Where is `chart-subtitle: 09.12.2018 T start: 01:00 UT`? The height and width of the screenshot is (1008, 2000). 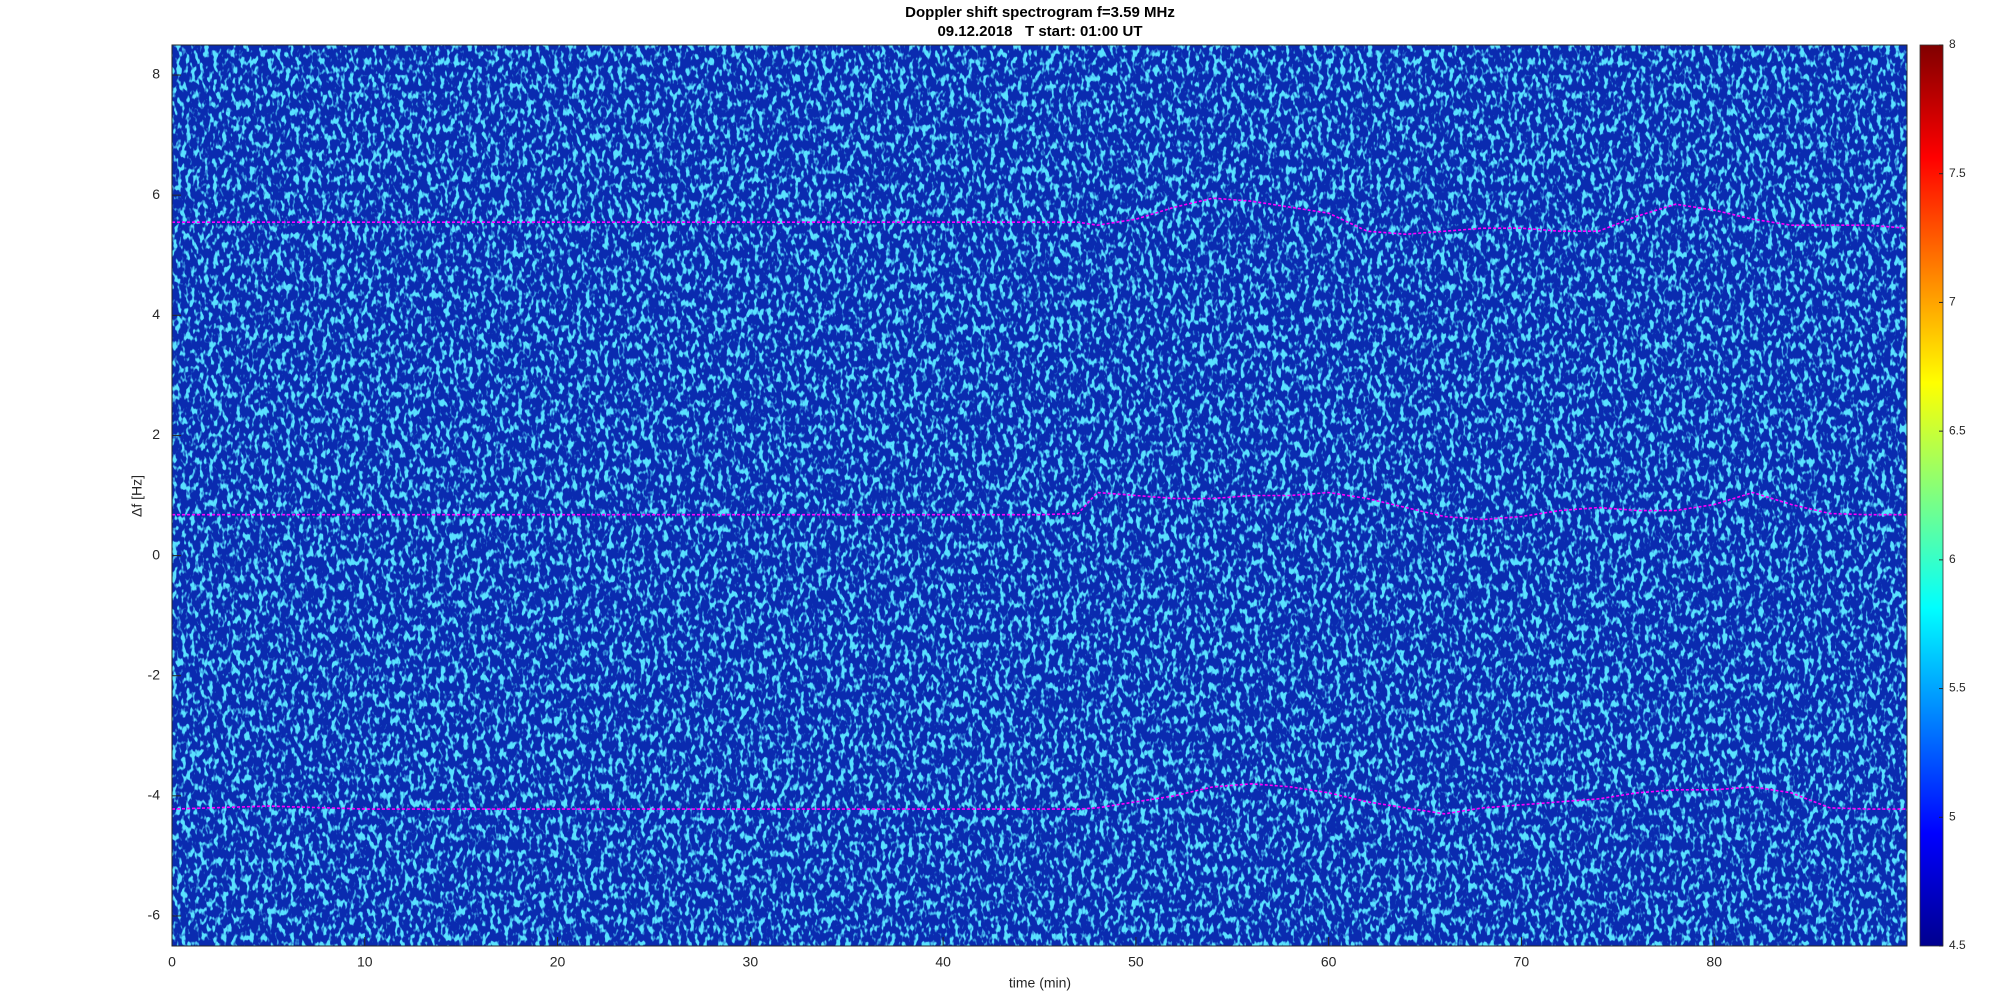
chart-subtitle: 09.12.2018 T start: 01:00 UT is located at coordinates (1039, 31).